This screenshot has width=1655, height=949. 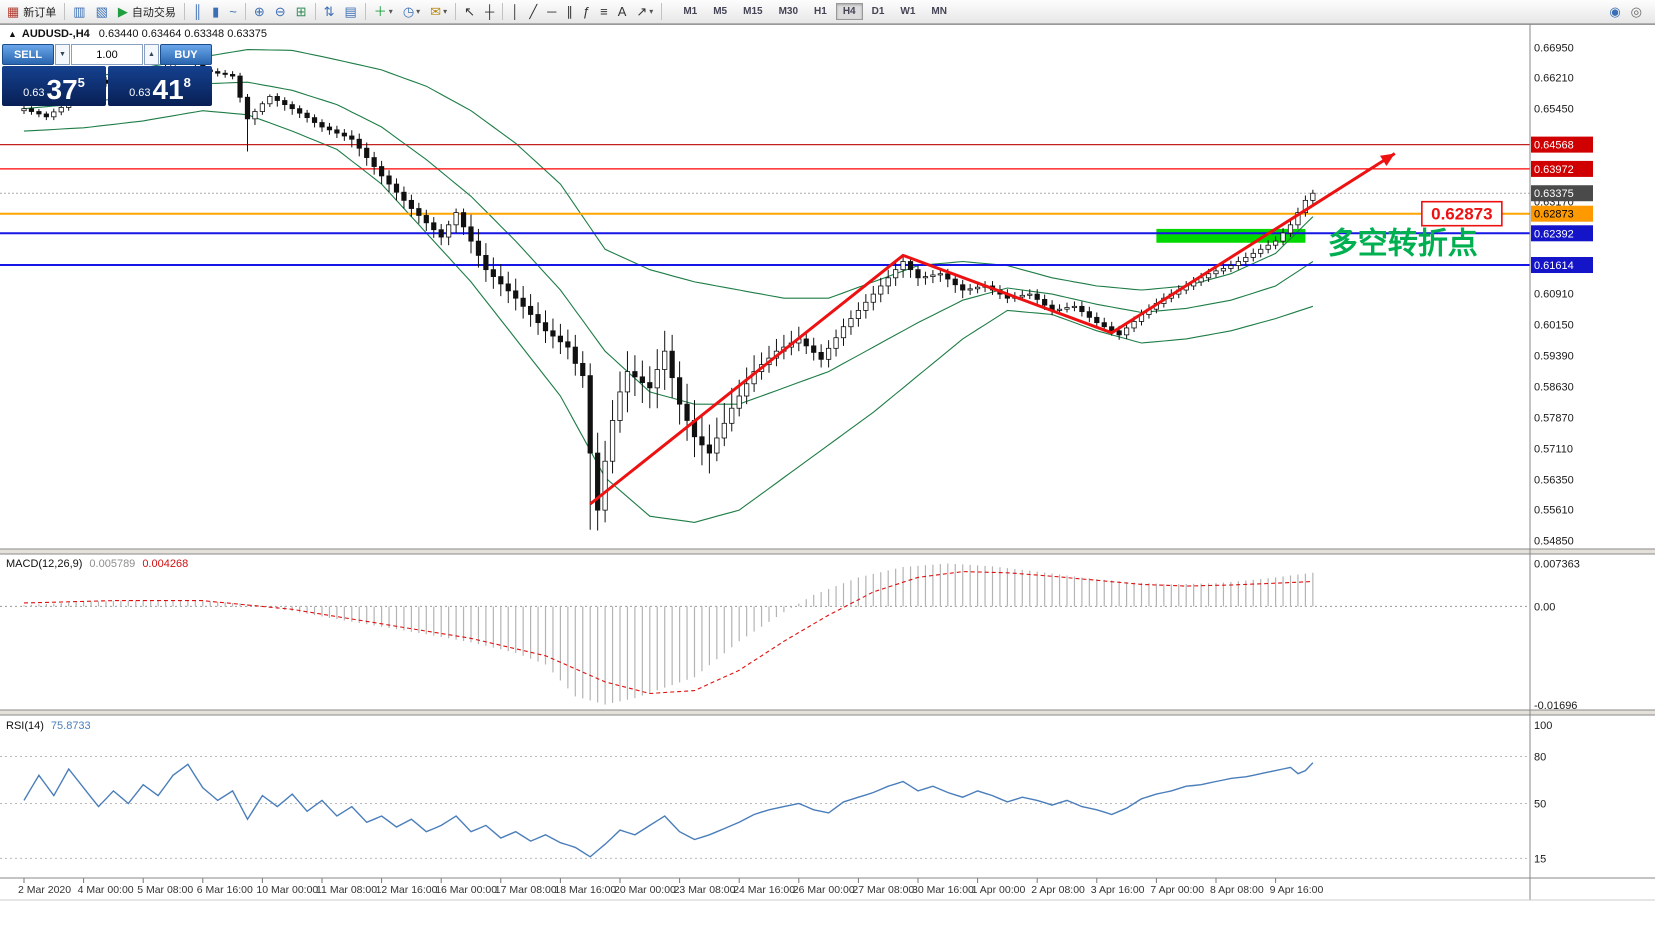 I want to click on buy-price-display: 0.63 41 8, so click(x=160, y=86).